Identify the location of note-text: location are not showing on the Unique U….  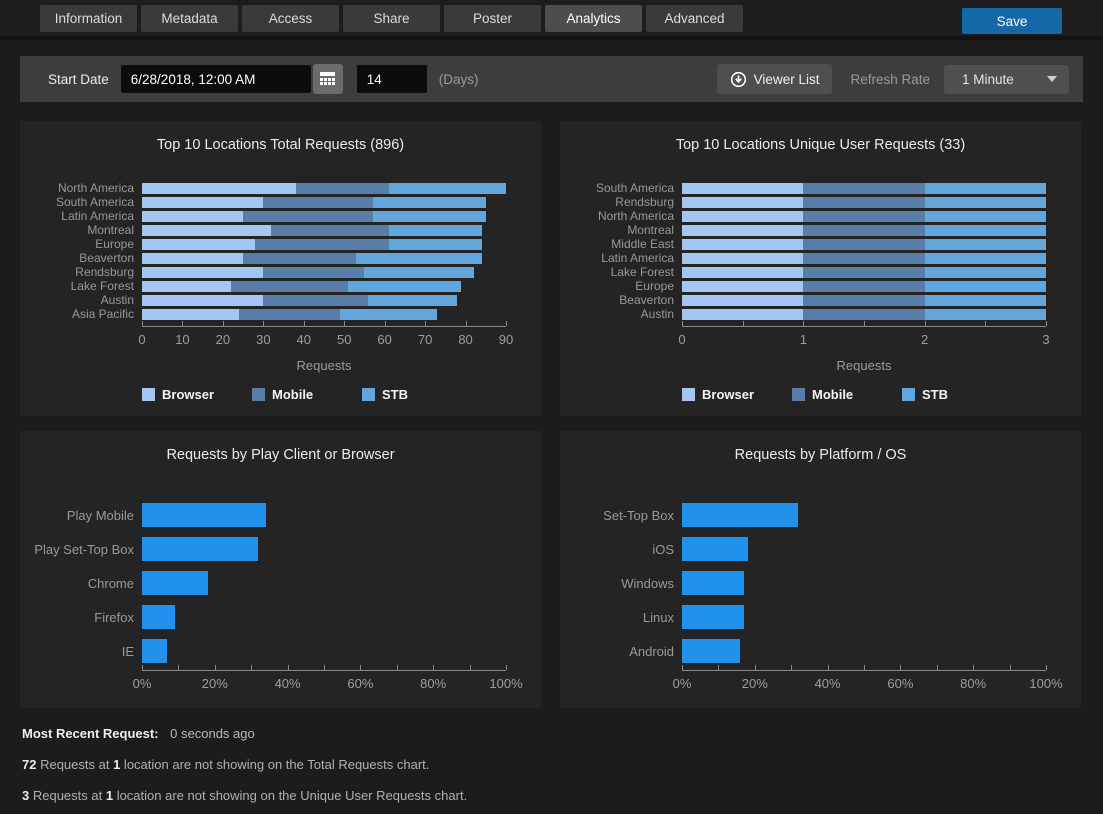
(290, 795).